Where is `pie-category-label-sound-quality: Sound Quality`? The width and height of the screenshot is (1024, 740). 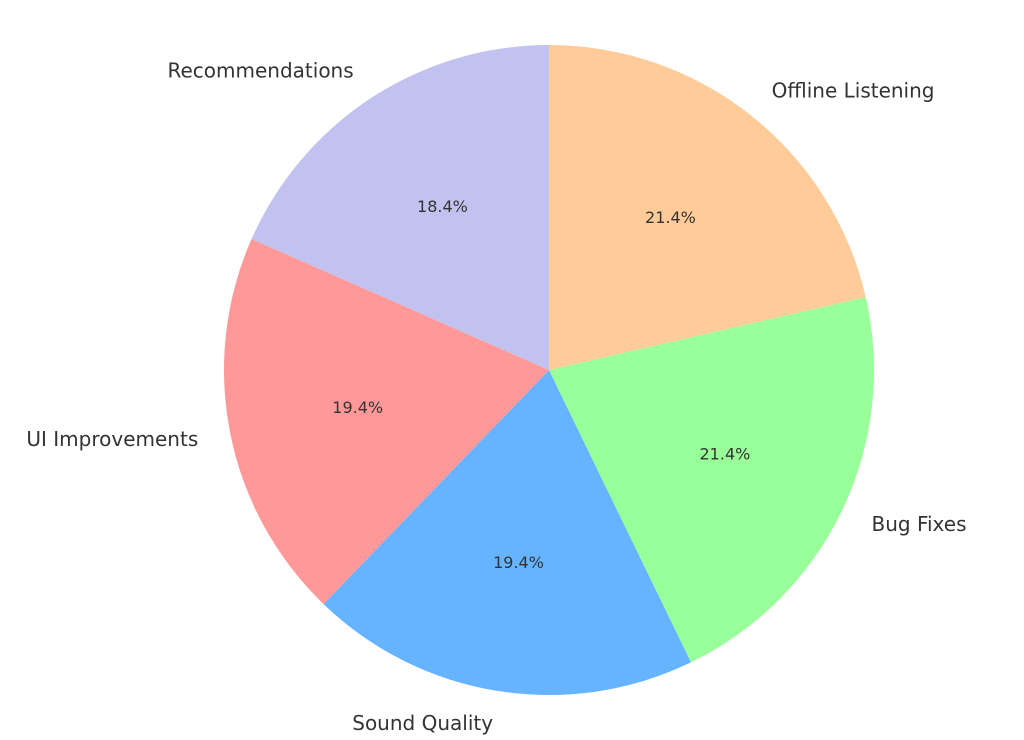 pie-category-label-sound-quality: Sound Quality is located at coordinates (422, 723).